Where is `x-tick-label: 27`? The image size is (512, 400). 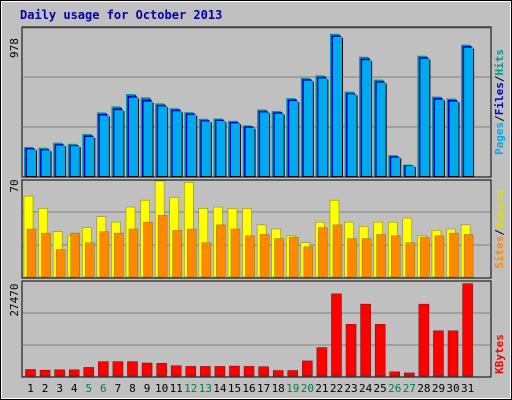 x-tick-label: 27 is located at coordinates (409, 388).